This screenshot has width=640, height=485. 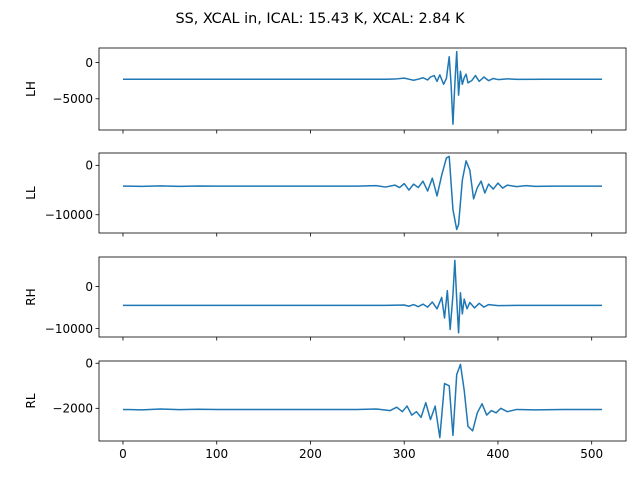 I want to click on x-tick-label: 400, so click(x=497, y=454).